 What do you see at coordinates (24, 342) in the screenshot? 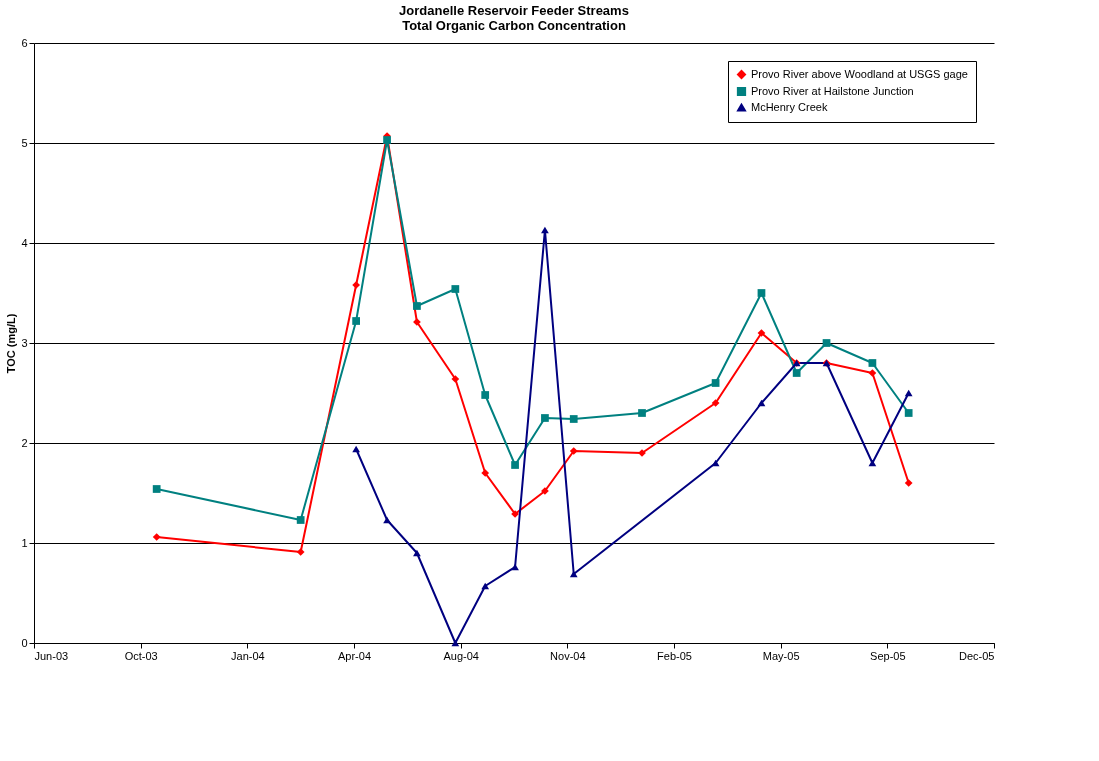
I see `y-tick-label: 3` at bounding box center [24, 342].